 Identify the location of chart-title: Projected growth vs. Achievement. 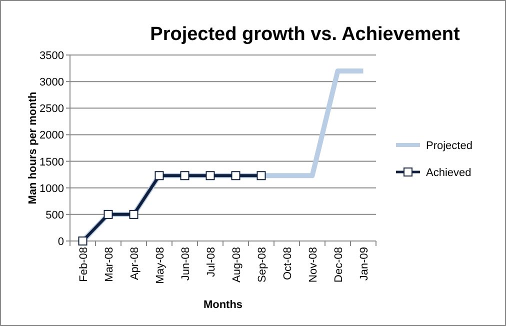
(305, 34).